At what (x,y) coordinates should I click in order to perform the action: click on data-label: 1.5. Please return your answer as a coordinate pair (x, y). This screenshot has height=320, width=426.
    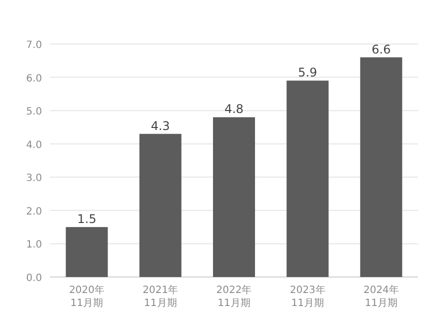
    Looking at the image, I should click on (86, 219).